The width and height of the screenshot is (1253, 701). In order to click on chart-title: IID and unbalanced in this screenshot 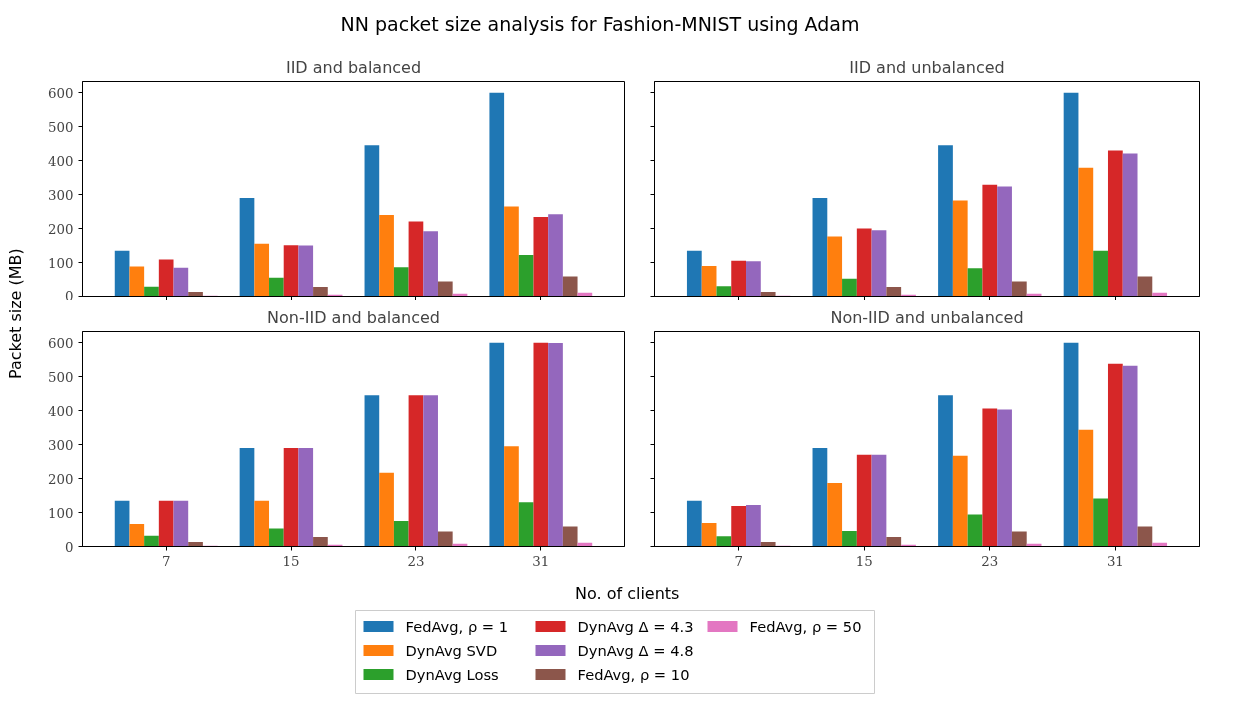, I will do `click(927, 67)`.